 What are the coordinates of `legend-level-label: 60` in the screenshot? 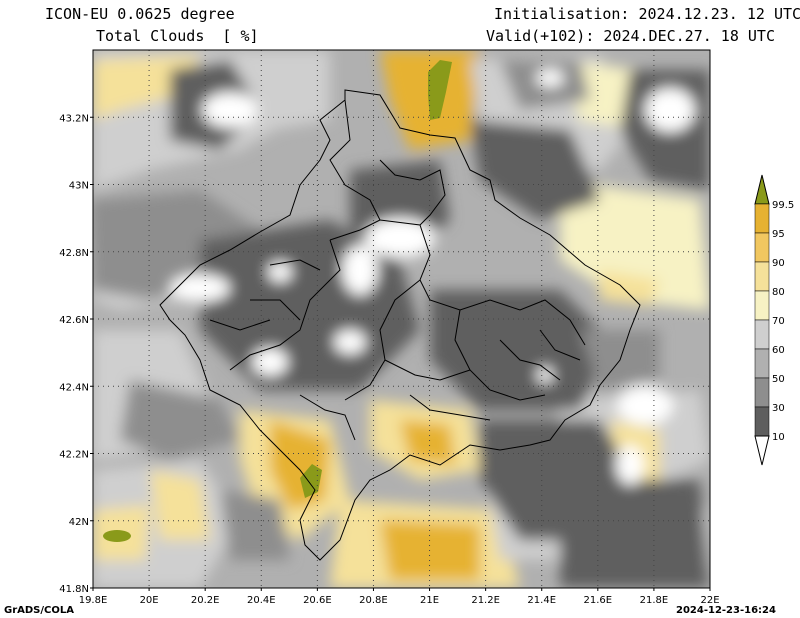 It's located at (778, 350).